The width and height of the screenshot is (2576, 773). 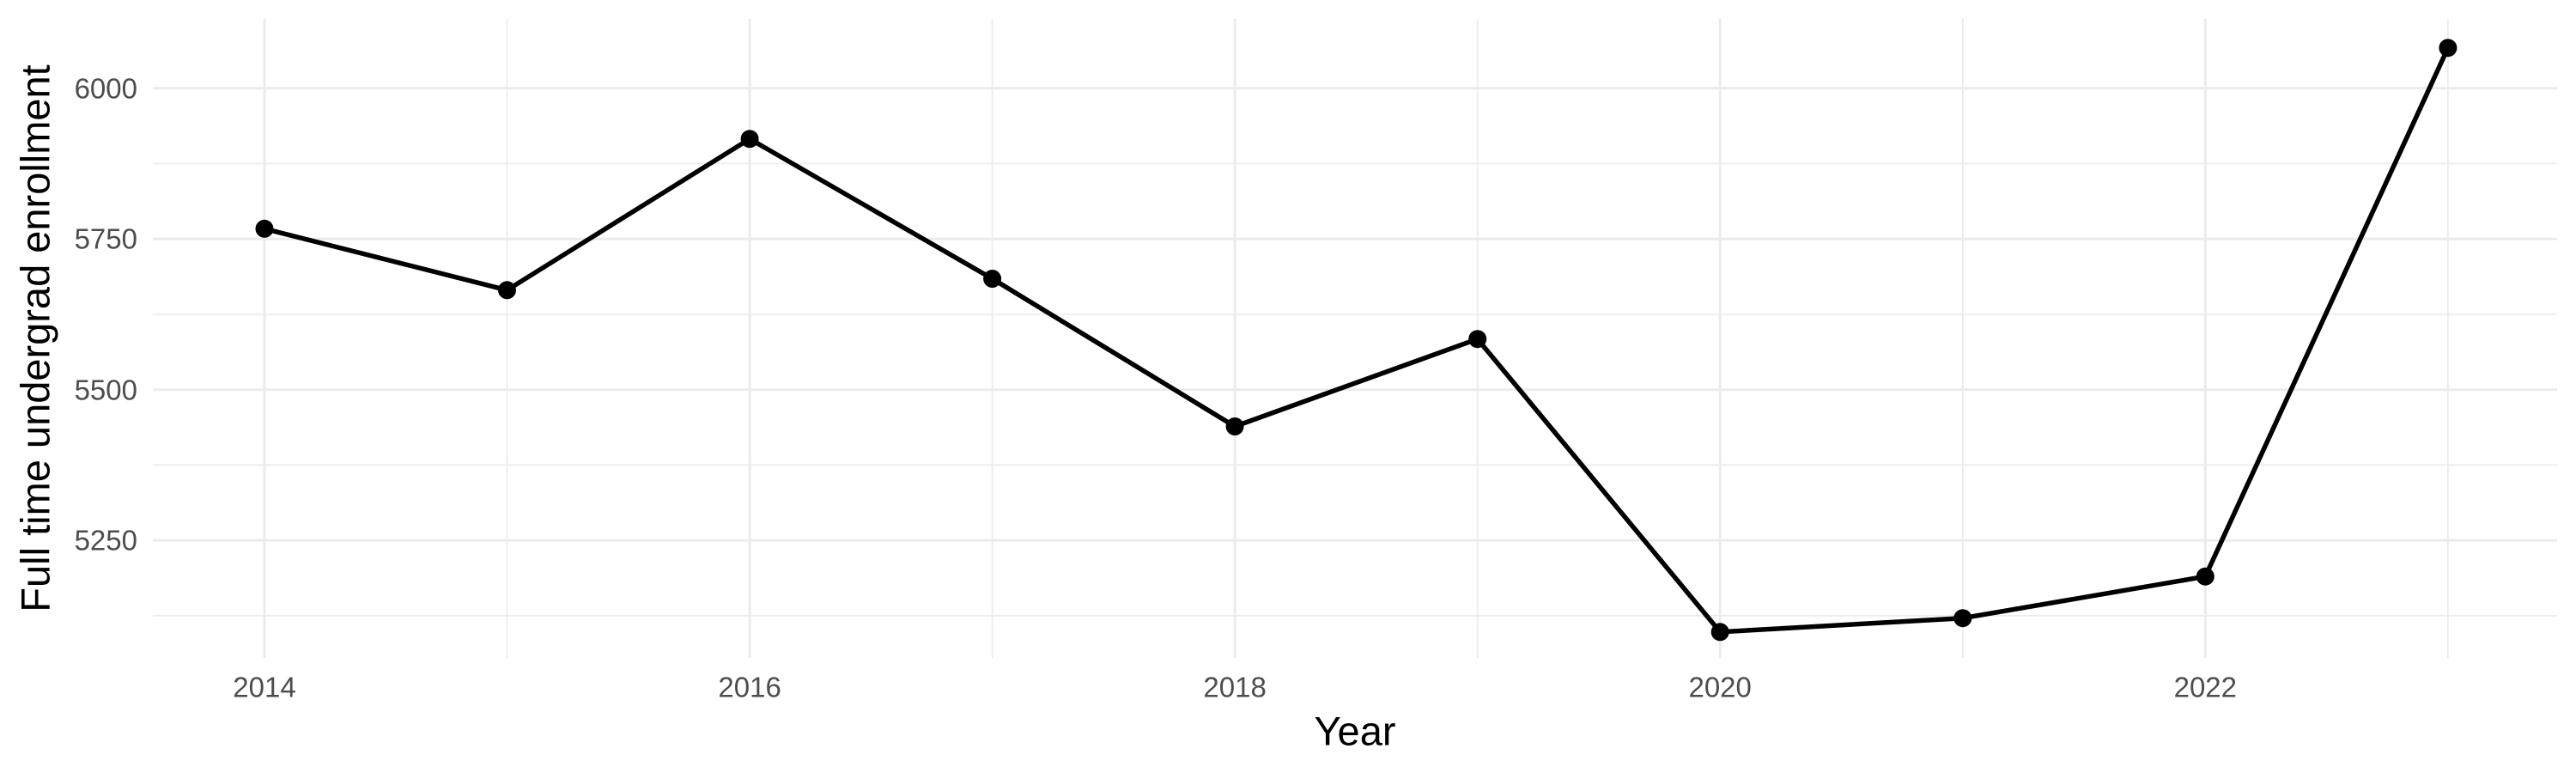 What do you see at coordinates (1235, 687) in the screenshot?
I see `x-tick-label-2018: 2018` at bounding box center [1235, 687].